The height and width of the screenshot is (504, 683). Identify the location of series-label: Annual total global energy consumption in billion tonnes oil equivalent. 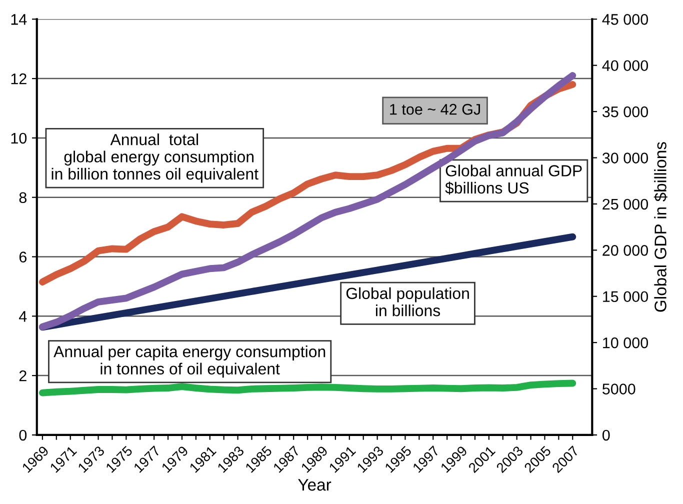
(155, 158).